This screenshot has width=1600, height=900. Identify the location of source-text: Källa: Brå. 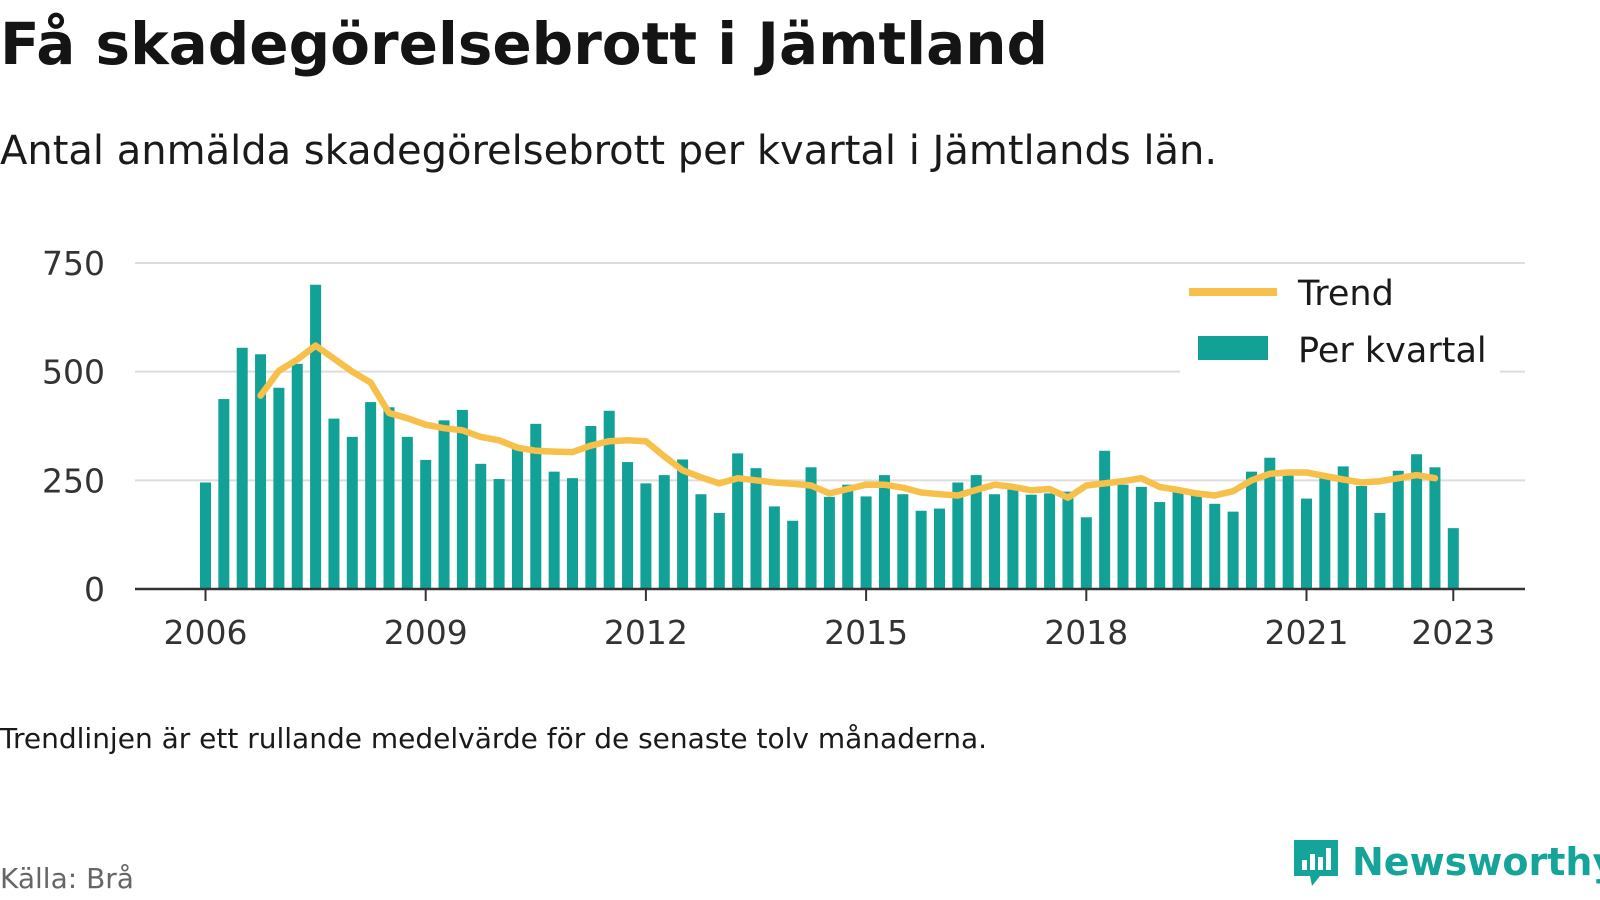
(67, 878).